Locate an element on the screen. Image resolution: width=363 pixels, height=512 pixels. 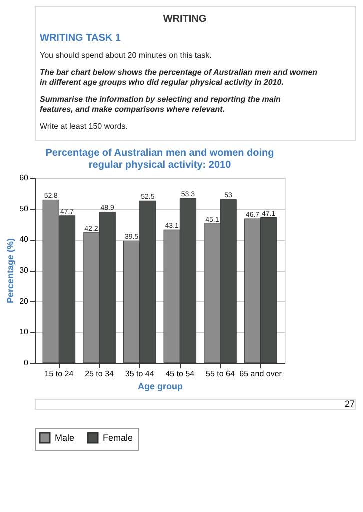
legend-label: Female is located at coordinates (118, 438).